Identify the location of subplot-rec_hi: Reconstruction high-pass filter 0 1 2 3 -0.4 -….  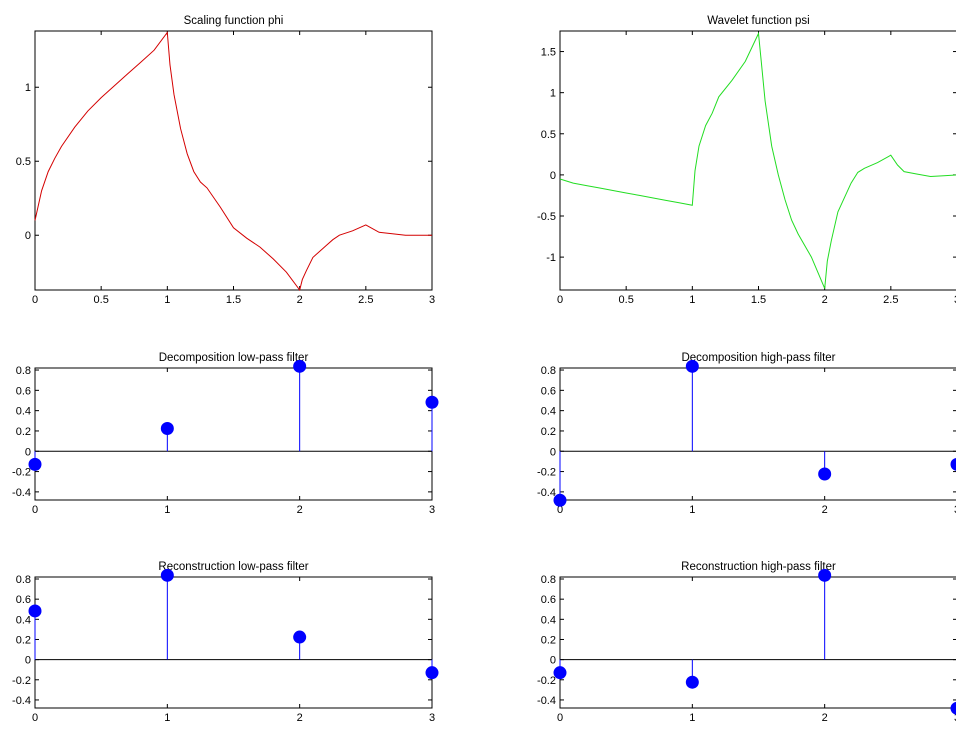
(746, 642).